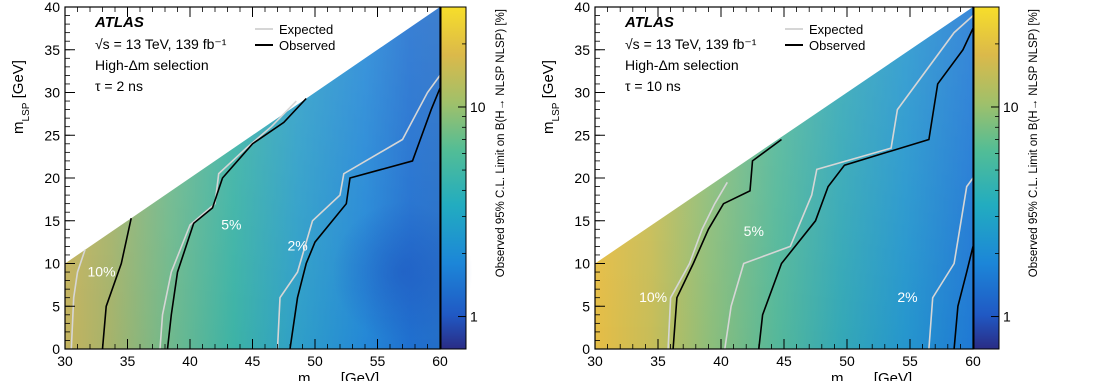 This screenshot has height=381, width=1119. Describe the element at coordinates (653, 86) in the screenshot. I see `lifetime-label: τ = 10 ns` at that location.